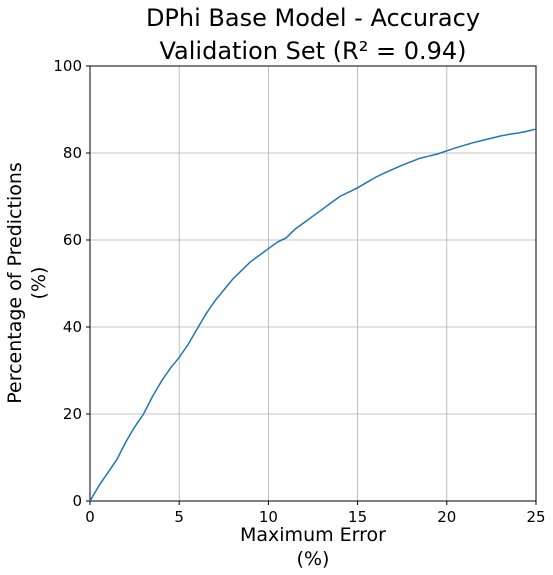 The width and height of the screenshot is (553, 575). What do you see at coordinates (357, 517) in the screenshot?
I see `x-tick-label: 15` at bounding box center [357, 517].